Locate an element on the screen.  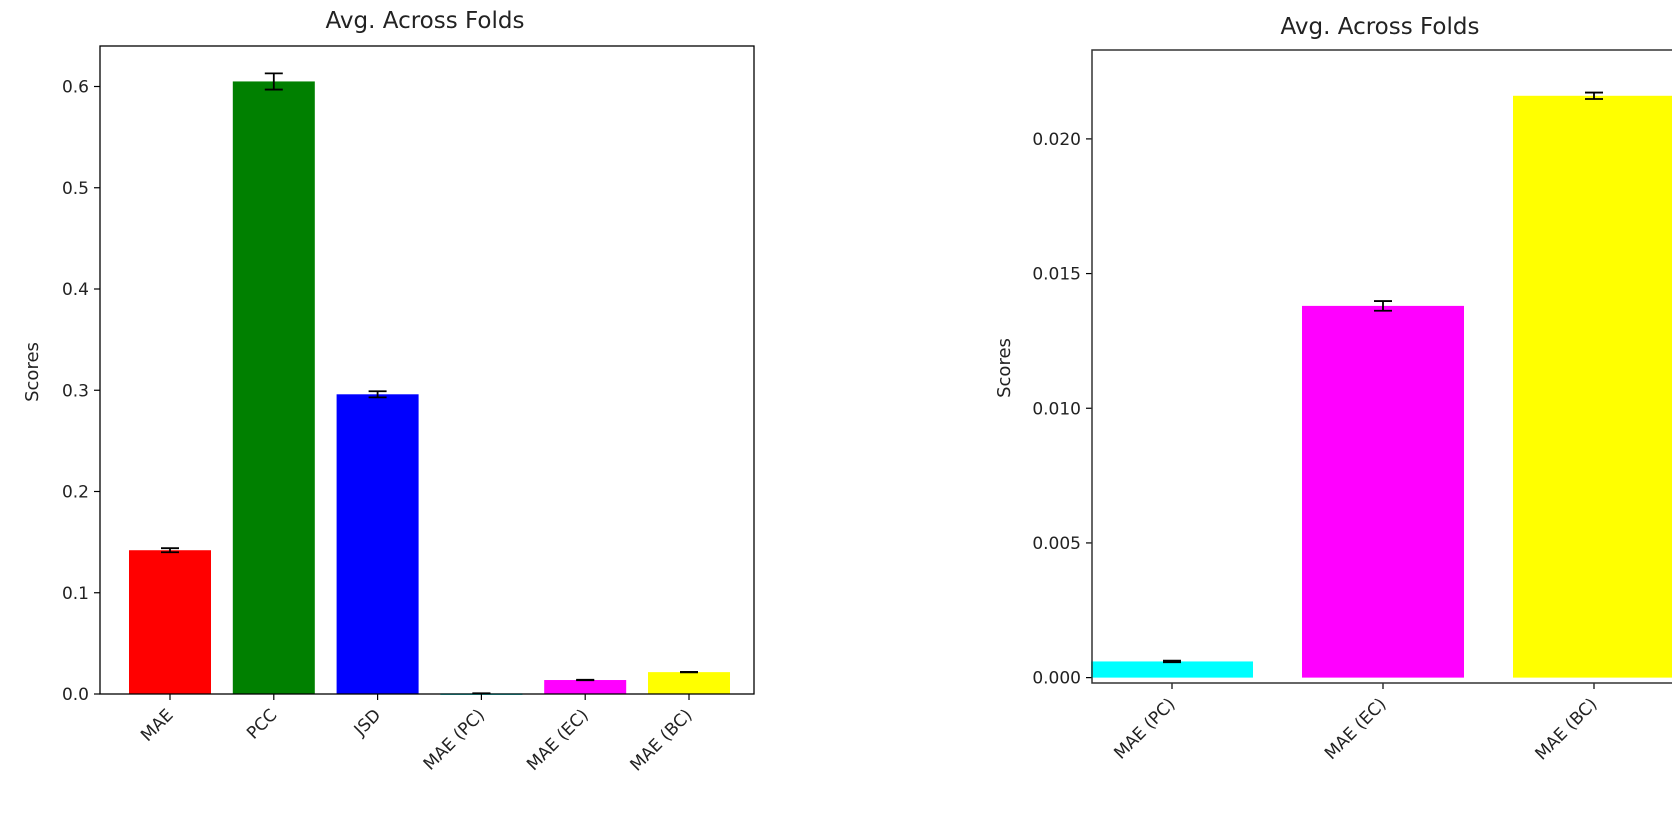
x-tick-label: MAE is located at coordinates (157, 725).